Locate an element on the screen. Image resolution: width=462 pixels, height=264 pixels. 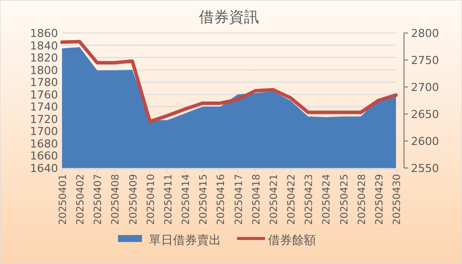
x-tick-label: 20250425 is located at coordinates (344, 199).